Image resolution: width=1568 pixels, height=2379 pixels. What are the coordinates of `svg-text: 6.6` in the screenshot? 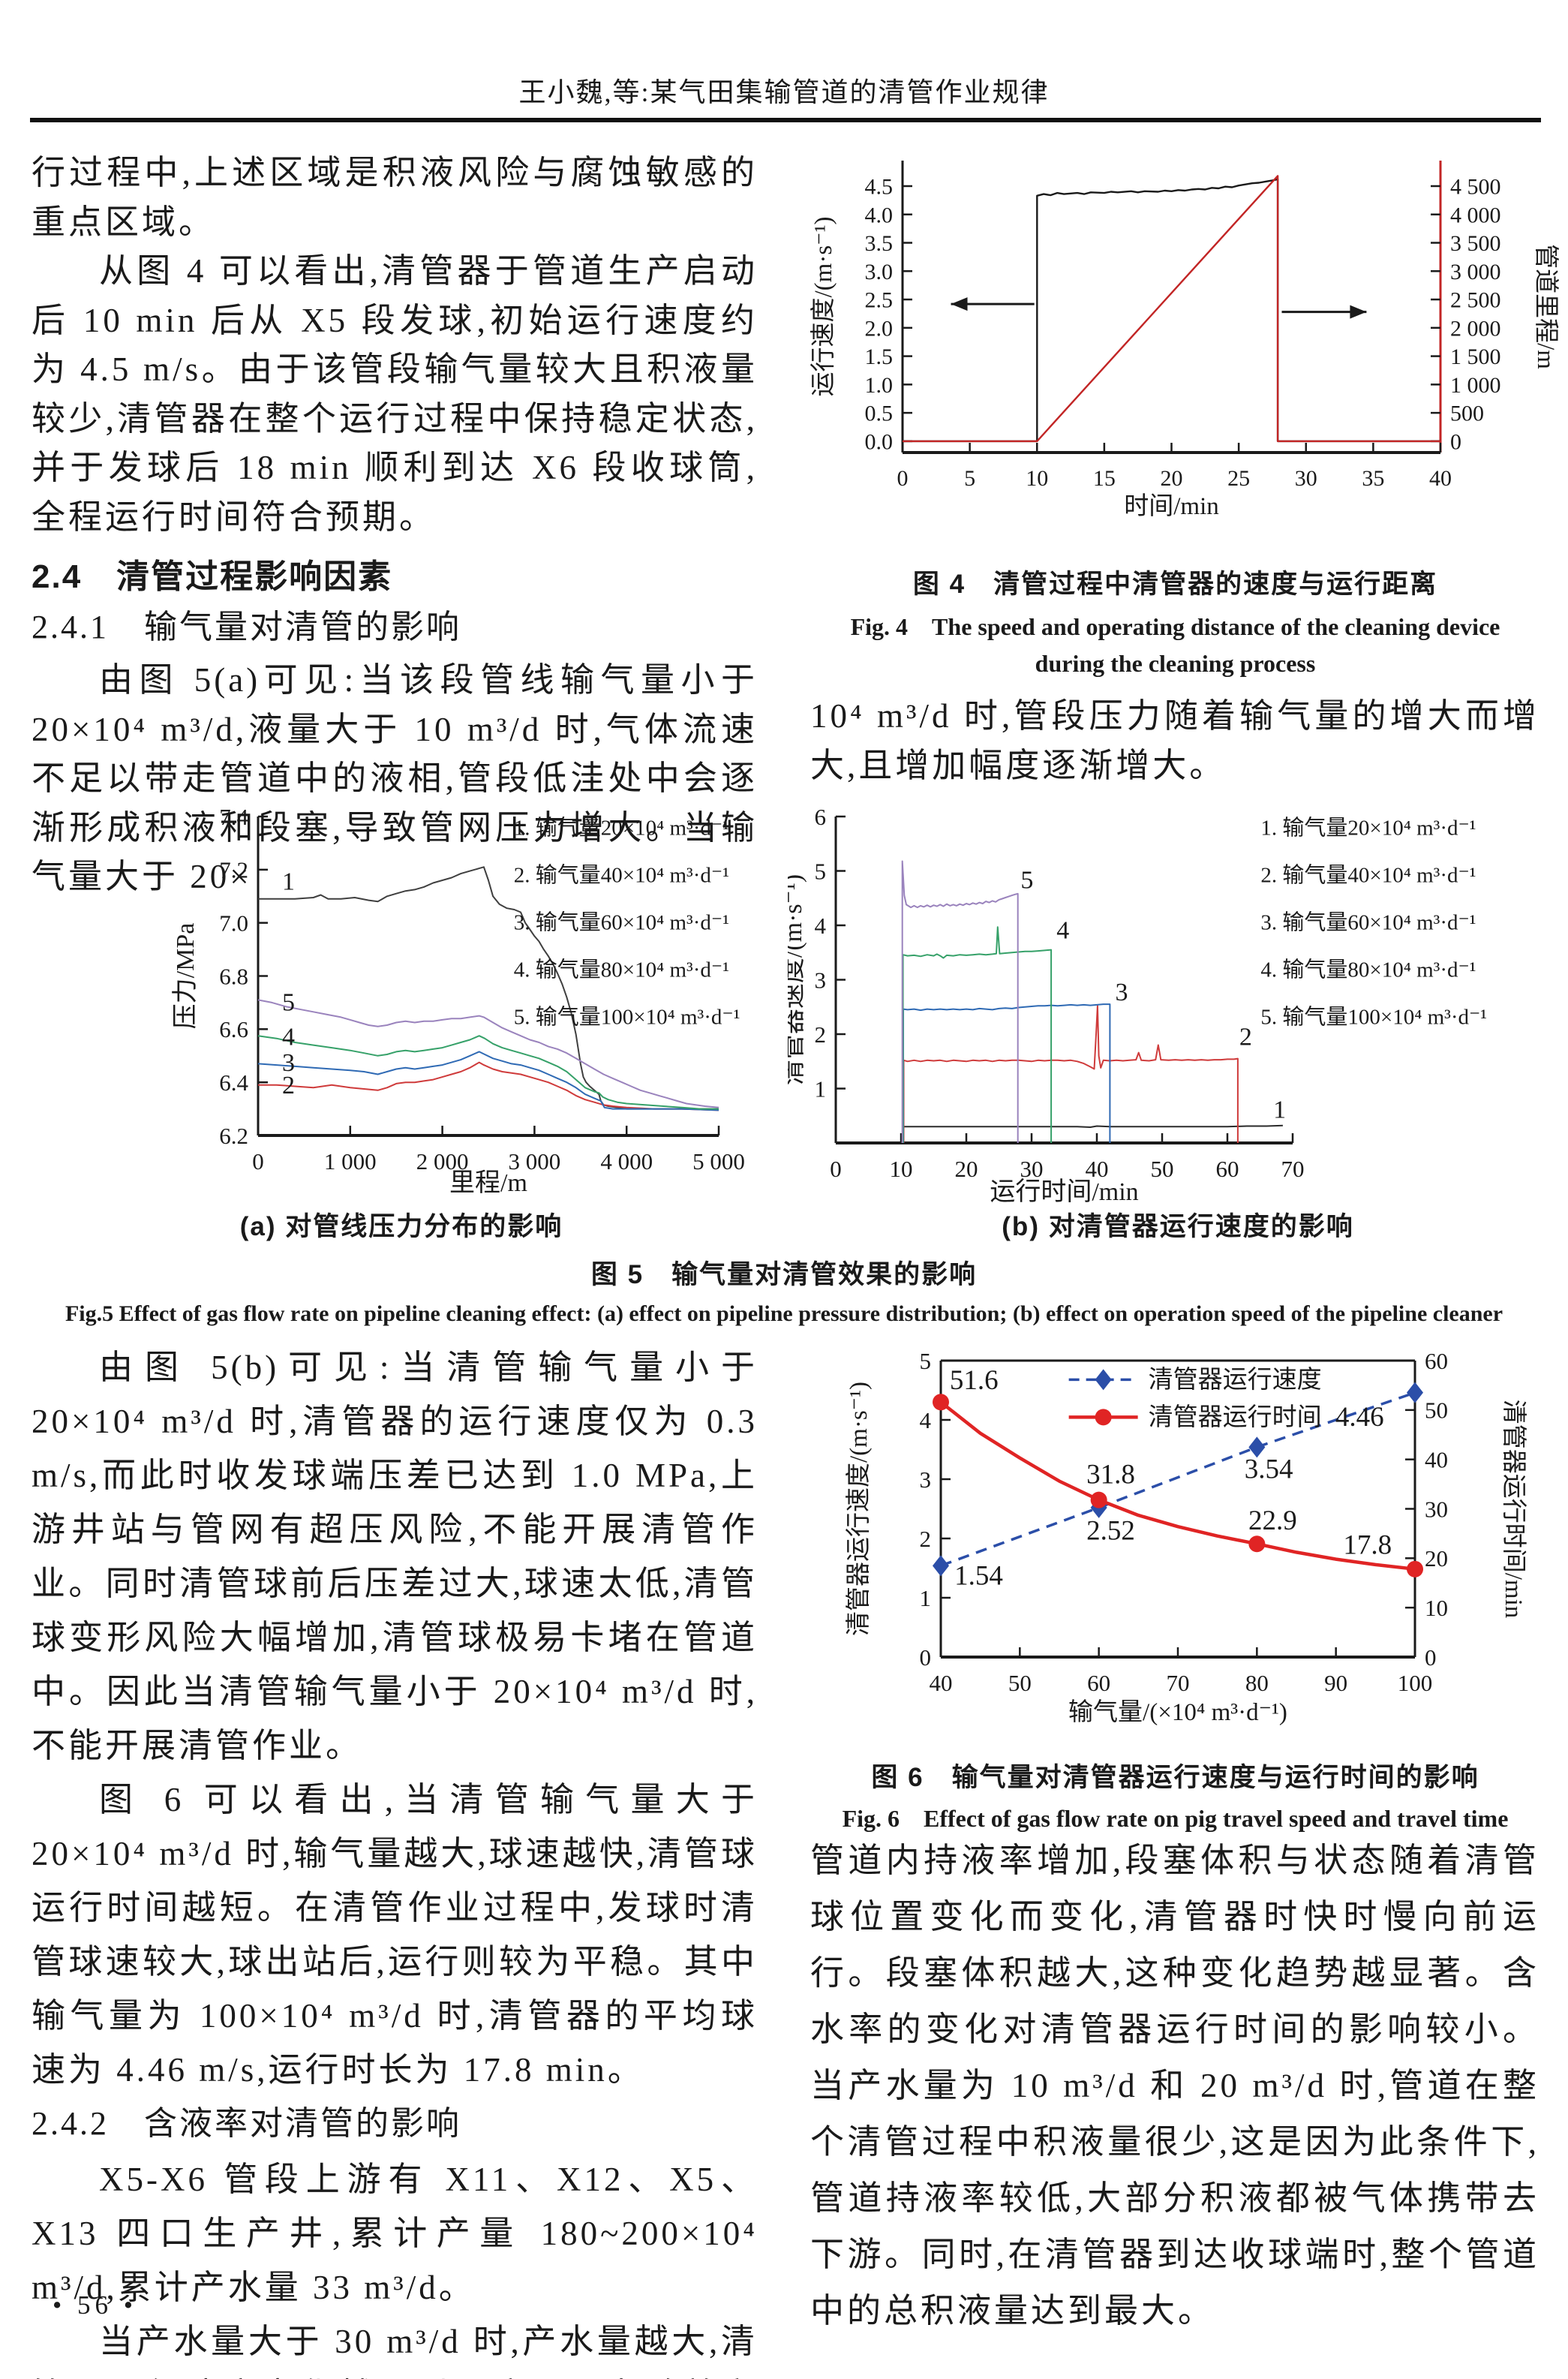 It's located at (233, 1029).